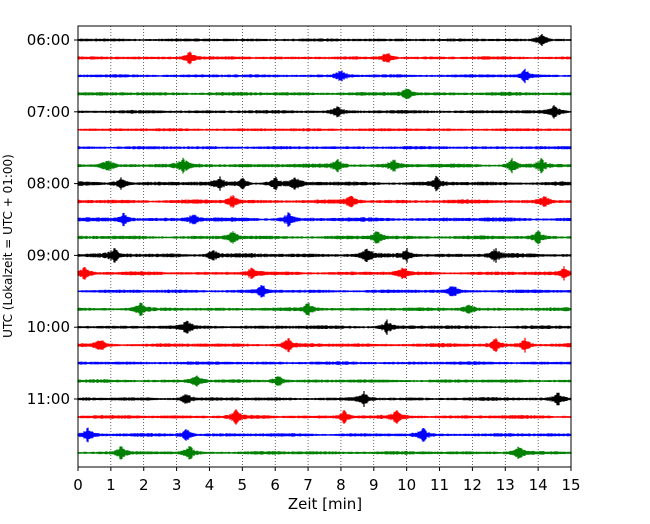  Describe the element at coordinates (325, 504) in the screenshot. I see `x-axis-label: Zeit [min]` at that location.